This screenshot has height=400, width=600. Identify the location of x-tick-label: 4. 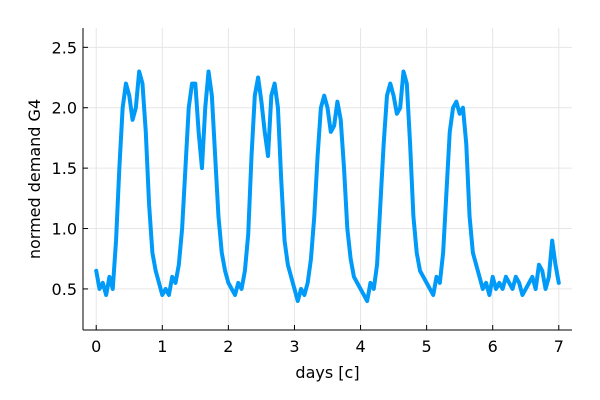
(360, 346).